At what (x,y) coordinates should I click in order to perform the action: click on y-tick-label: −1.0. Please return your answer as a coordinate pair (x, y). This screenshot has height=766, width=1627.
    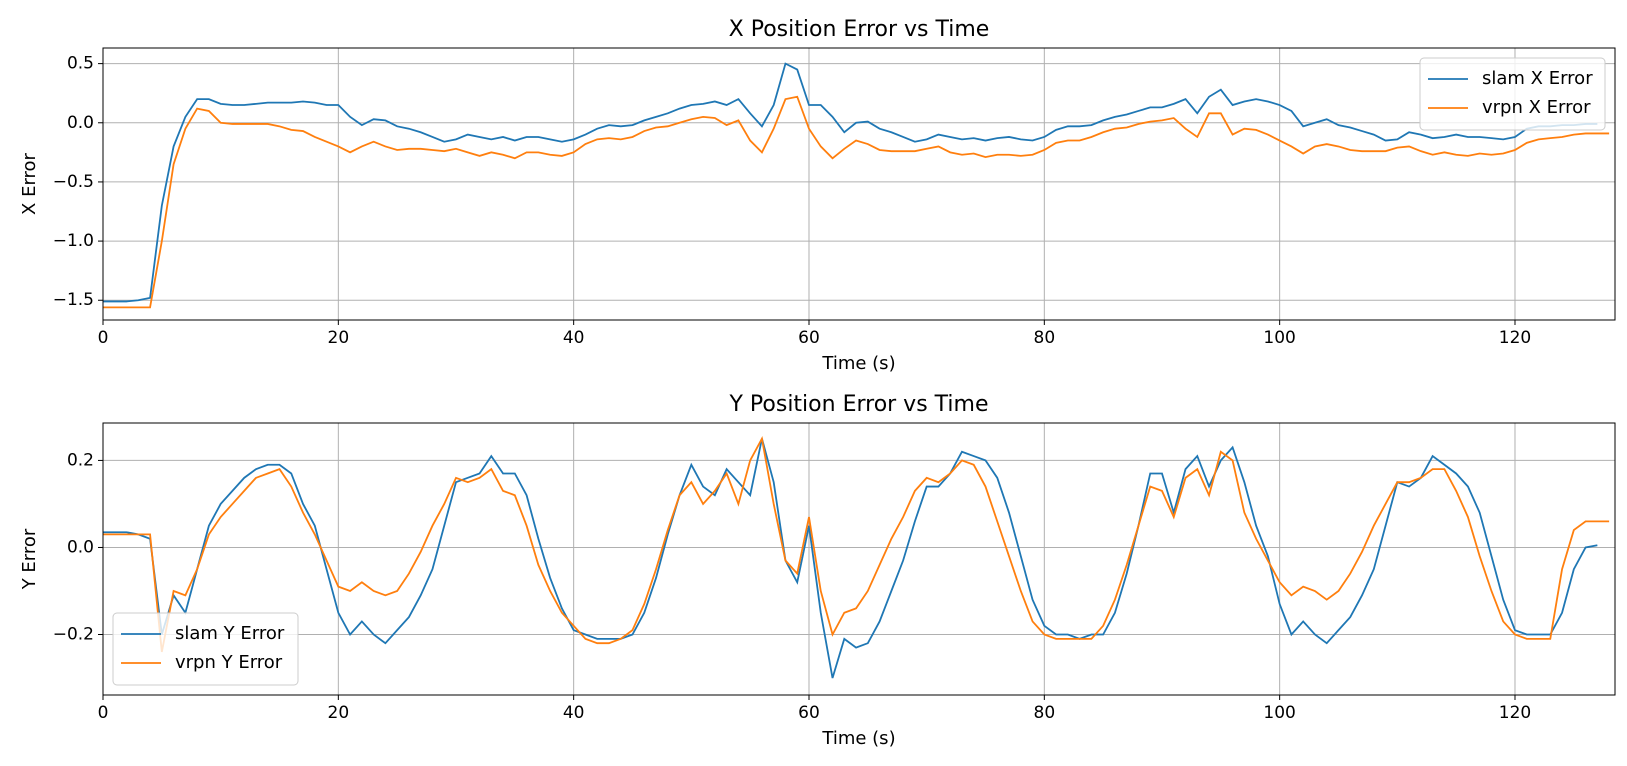
    Looking at the image, I should click on (73, 241).